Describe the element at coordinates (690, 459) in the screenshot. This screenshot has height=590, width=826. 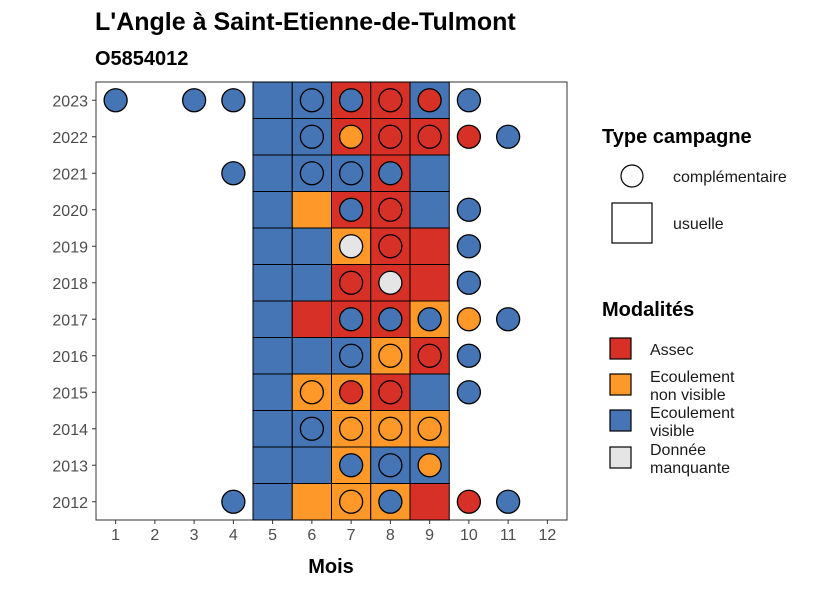
I see `legend-label-M: Donnée manquante` at that location.